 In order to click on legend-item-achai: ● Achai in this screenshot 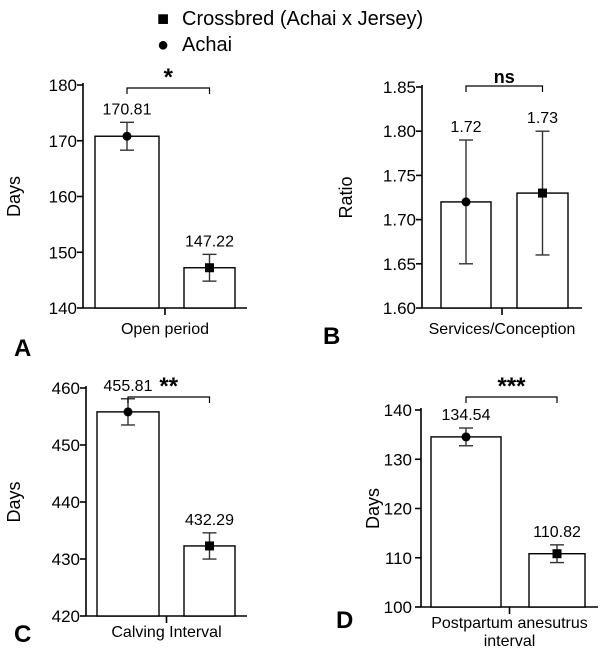, I will do `click(192, 45)`.